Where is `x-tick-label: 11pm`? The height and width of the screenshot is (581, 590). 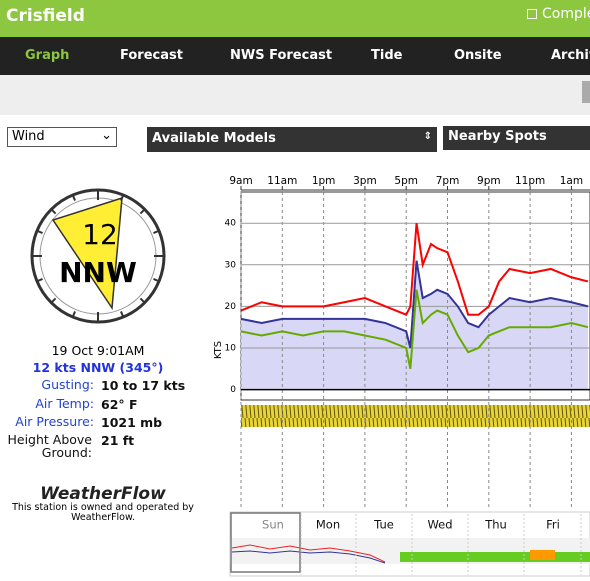 x-tick-label: 11pm is located at coordinates (530, 181).